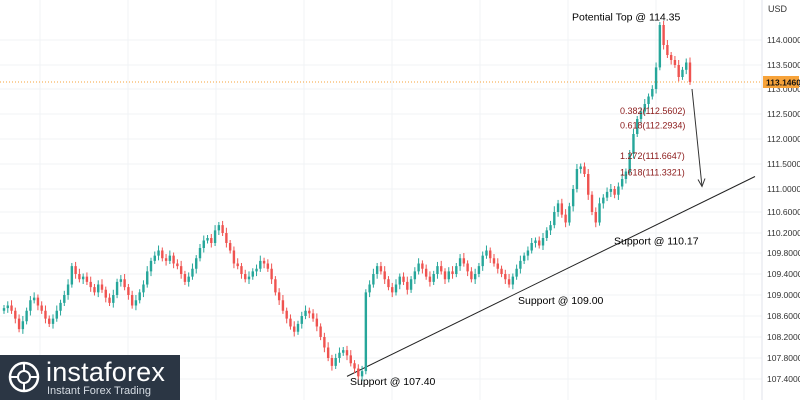 The height and width of the screenshot is (405, 800). I want to click on y-tick-label: 108.2000, so click(783, 337).